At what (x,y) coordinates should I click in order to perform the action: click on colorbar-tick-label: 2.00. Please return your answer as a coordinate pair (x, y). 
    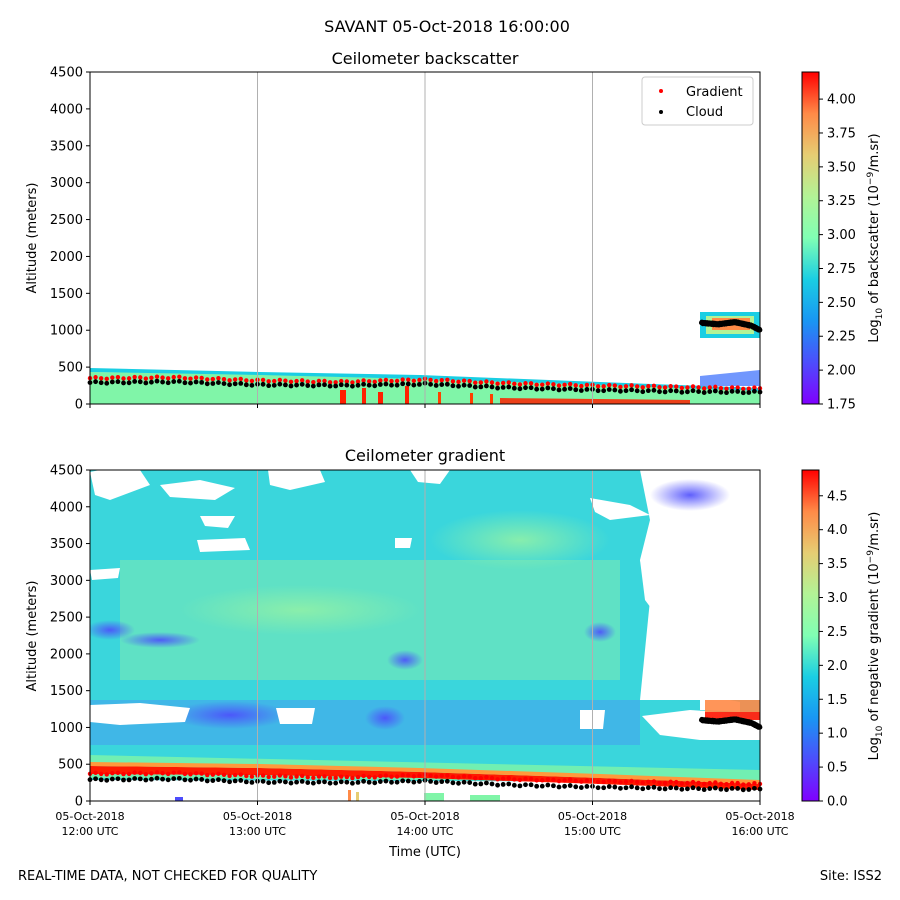
    Looking at the image, I should click on (841, 371).